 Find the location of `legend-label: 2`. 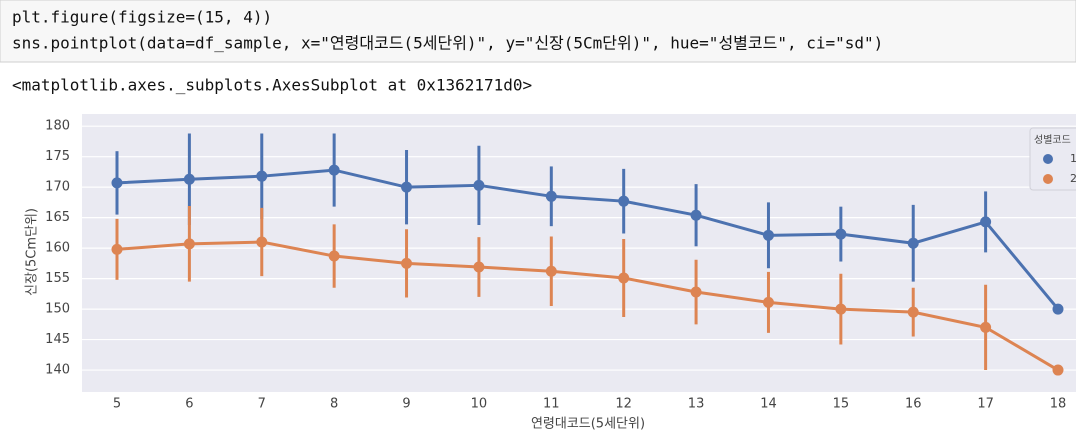

legend-label: 2 is located at coordinates (1073, 178).